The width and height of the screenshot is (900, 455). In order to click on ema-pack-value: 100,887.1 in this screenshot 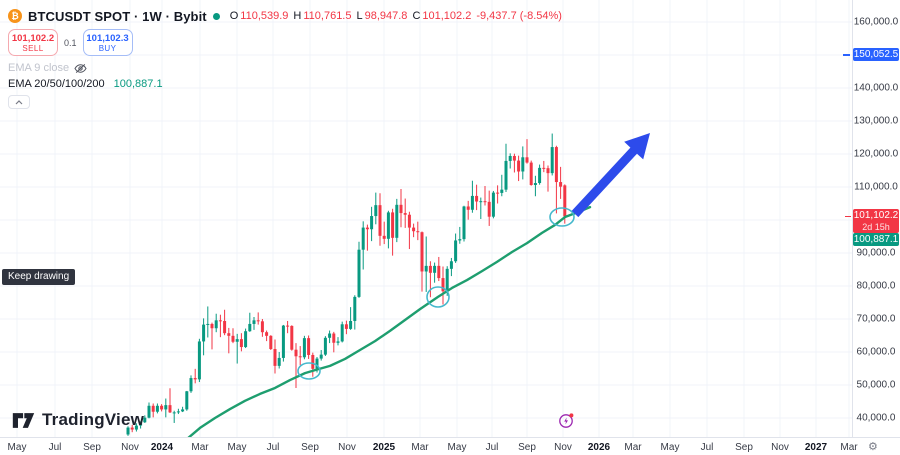, I will do `click(138, 84)`.